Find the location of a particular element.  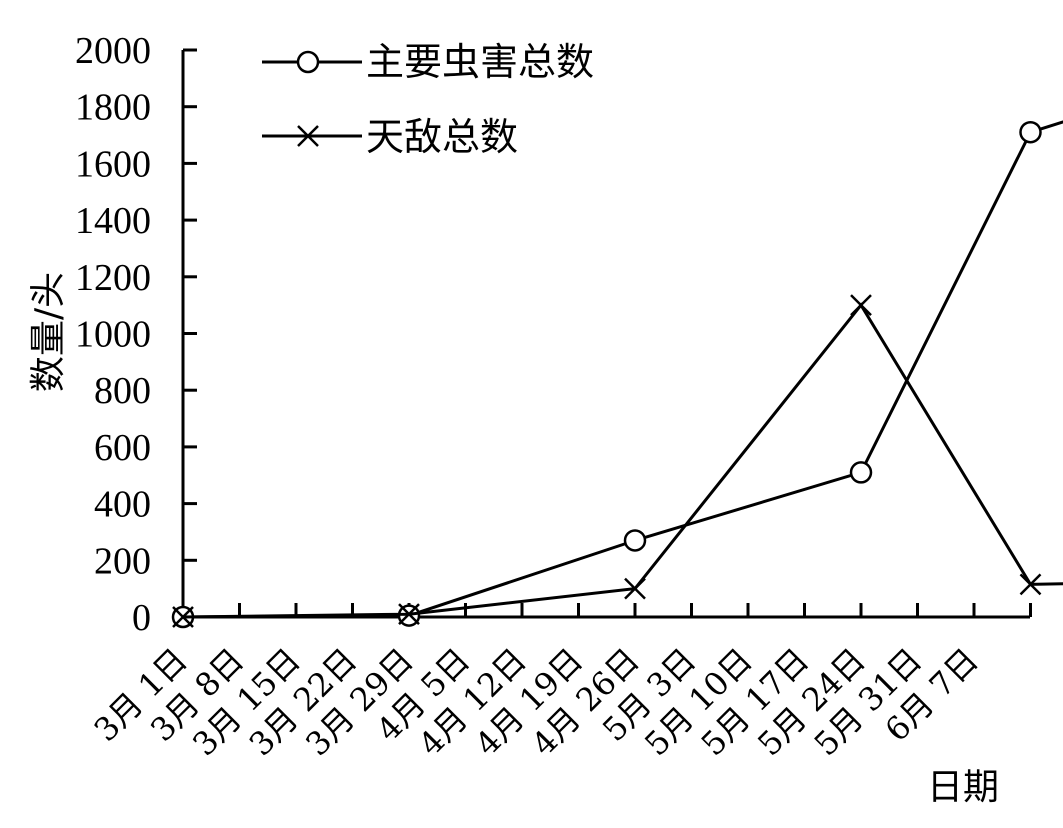

y-ticks: 0 200 400 600 800 1000 1200 1400 1600 1800 2000 is located at coordinates (136, 334).